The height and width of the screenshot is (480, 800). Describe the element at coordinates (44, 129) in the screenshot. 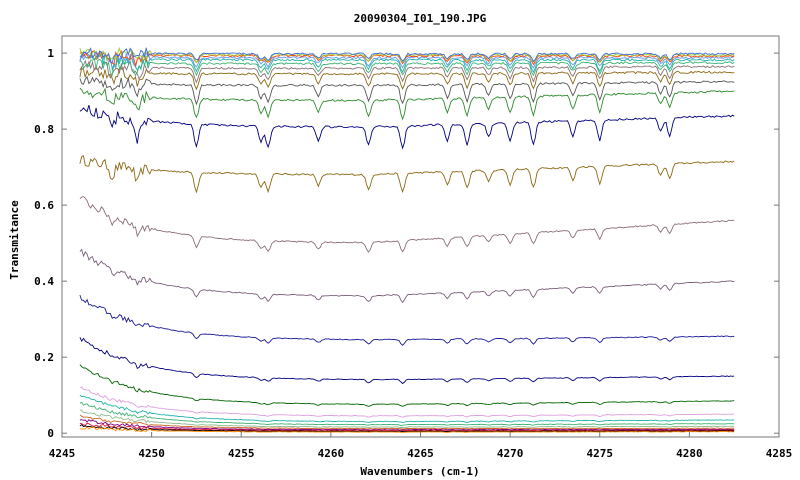

I see `y-tick-label: 0.8` at that location.